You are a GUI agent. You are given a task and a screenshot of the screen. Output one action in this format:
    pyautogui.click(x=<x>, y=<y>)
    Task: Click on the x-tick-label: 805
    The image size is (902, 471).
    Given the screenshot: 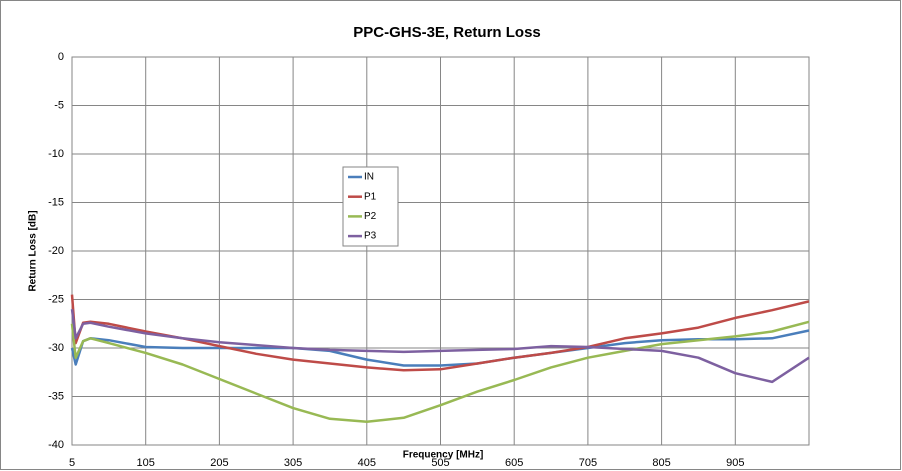 What is the action you would take?
    pyautogui.click(x=661, y=463)
    